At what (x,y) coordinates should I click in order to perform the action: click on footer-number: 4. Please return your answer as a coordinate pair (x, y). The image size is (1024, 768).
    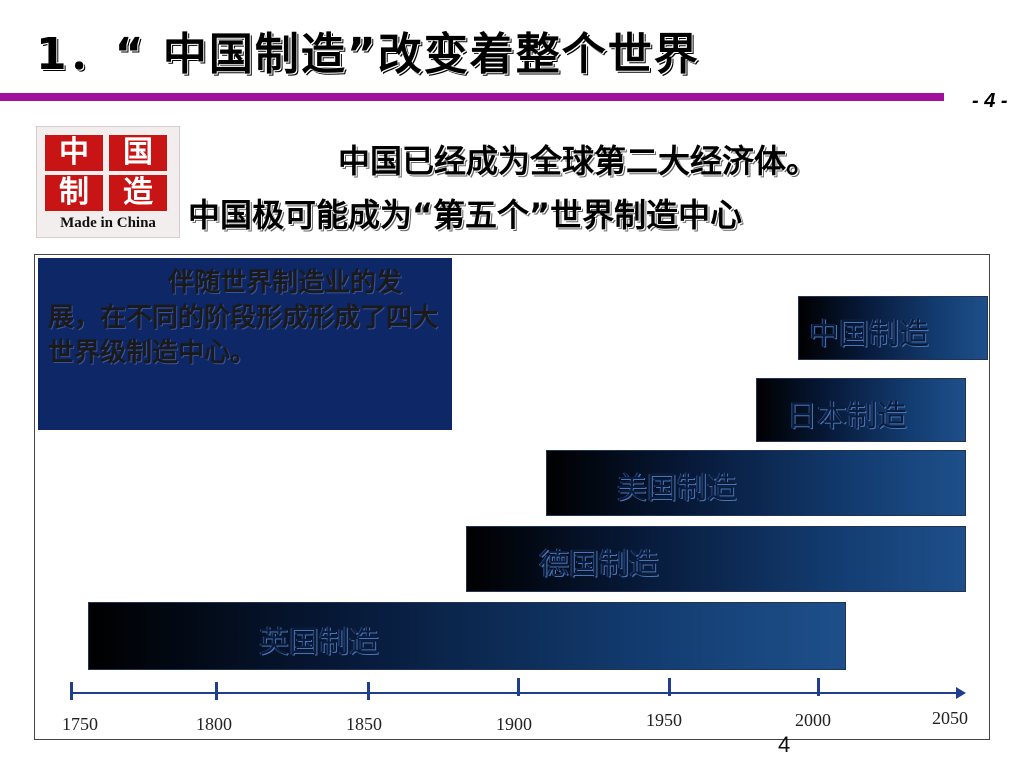
    Looking at the image, I should click on (784, 744).